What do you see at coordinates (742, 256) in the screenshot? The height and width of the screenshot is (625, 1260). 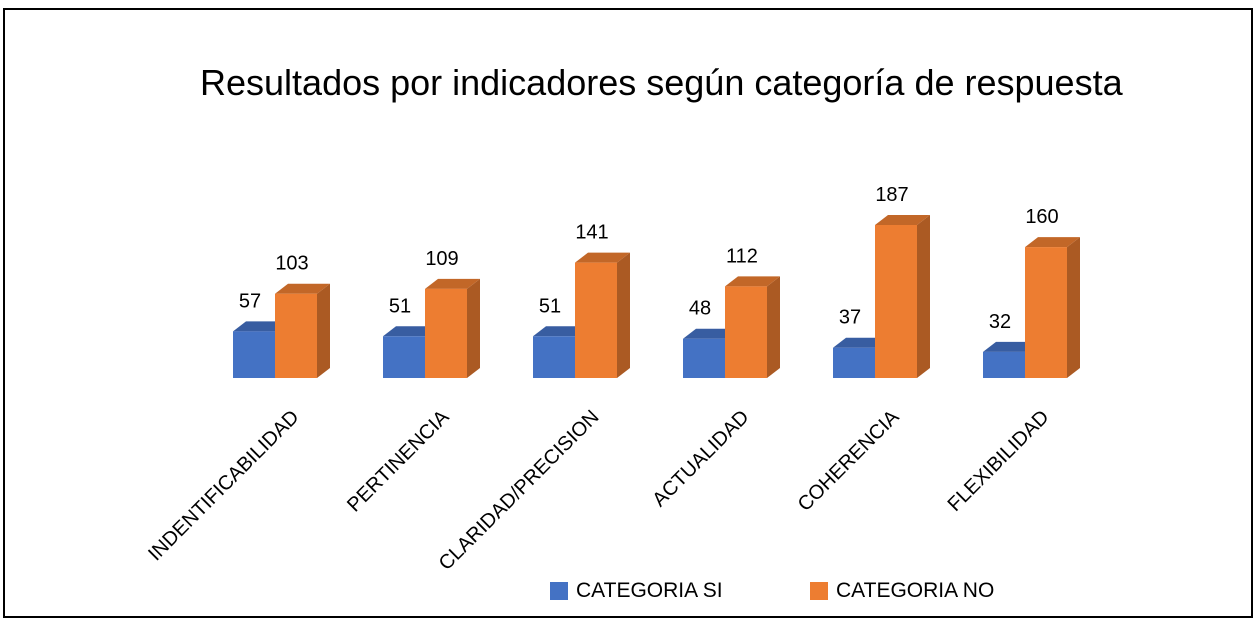 I see `data-label-no-3: 112` at bounding box center [742, 256].